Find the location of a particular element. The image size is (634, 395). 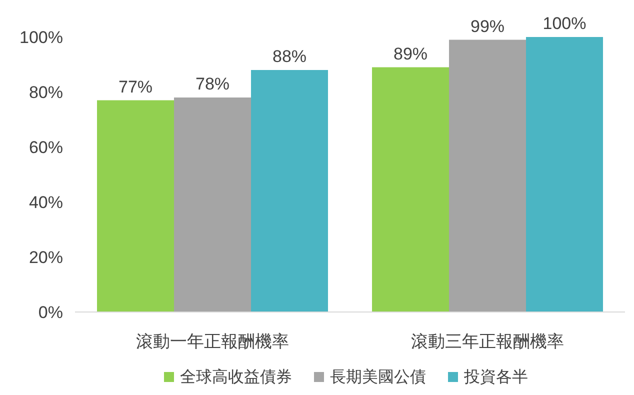

y-tick-label: 0% is located at coordinates (50, 312).